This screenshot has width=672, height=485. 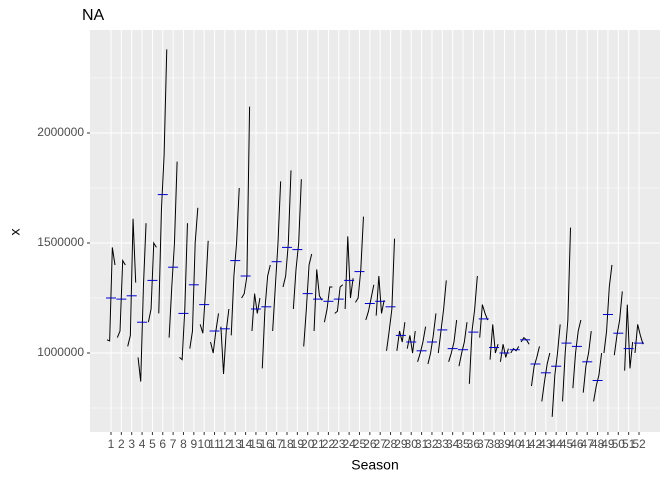 What do you see at coordinates (339, 444) in the screenshot?
I see `x-tick-label: 23` at bounding box center [339, 444].